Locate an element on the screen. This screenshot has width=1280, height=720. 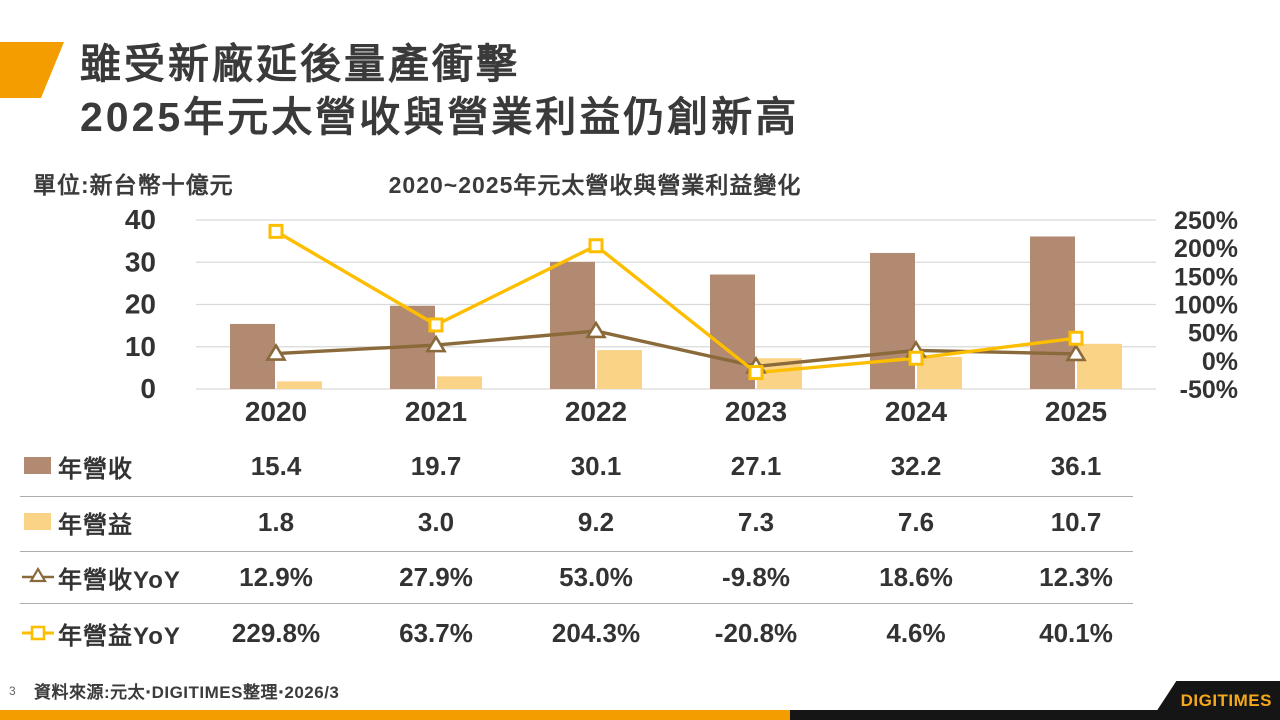
cell-年營收-2025: 36.1 is located at coordinates (1076, 466).